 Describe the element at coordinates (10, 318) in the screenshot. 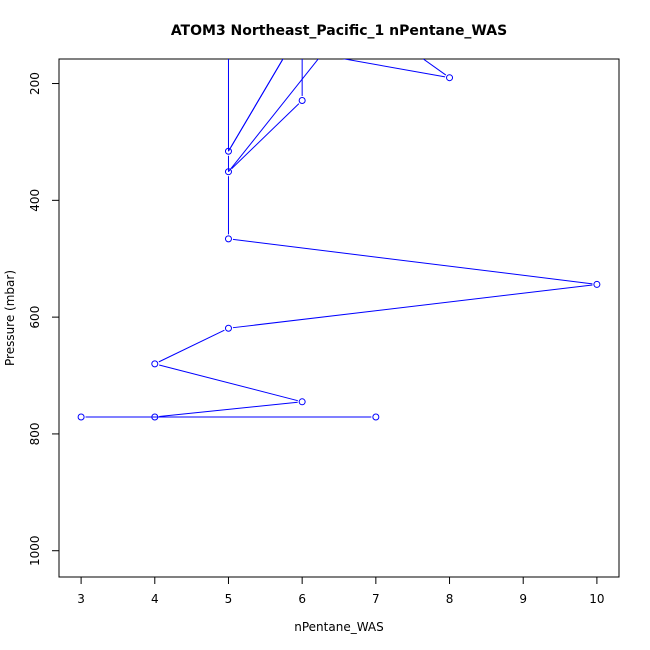

I see `y-axis-label: Pressure (mbar)` at that location.